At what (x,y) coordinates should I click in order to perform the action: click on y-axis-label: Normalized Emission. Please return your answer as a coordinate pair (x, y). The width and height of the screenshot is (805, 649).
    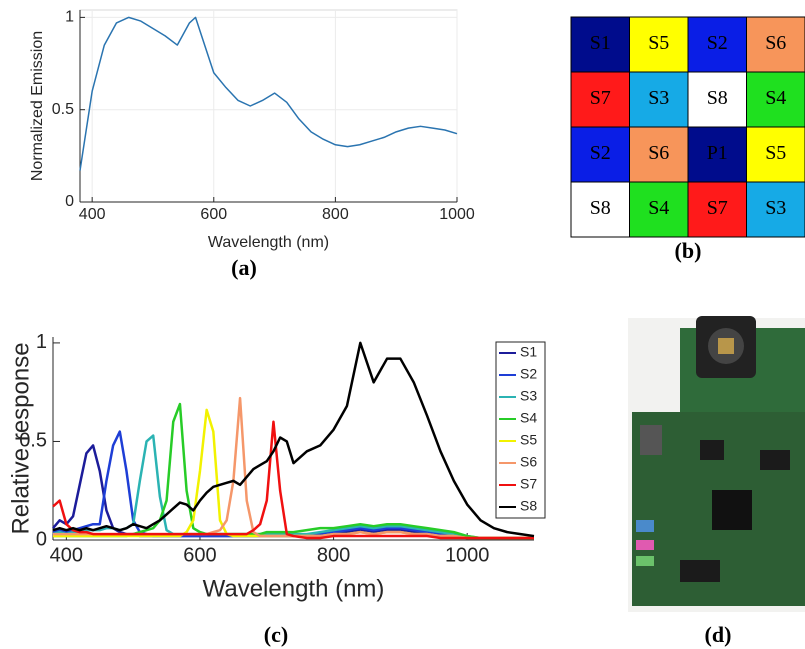
    Looking at the image, I should click on (37, 106).